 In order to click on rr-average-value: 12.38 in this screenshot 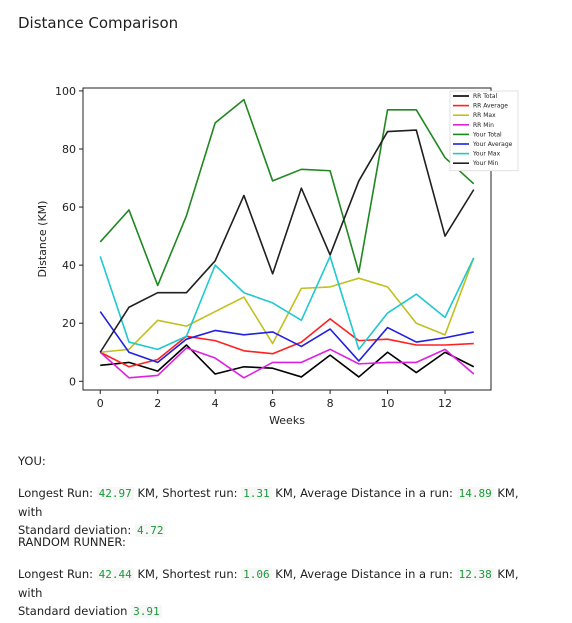, I will do `click(475, 574)`.